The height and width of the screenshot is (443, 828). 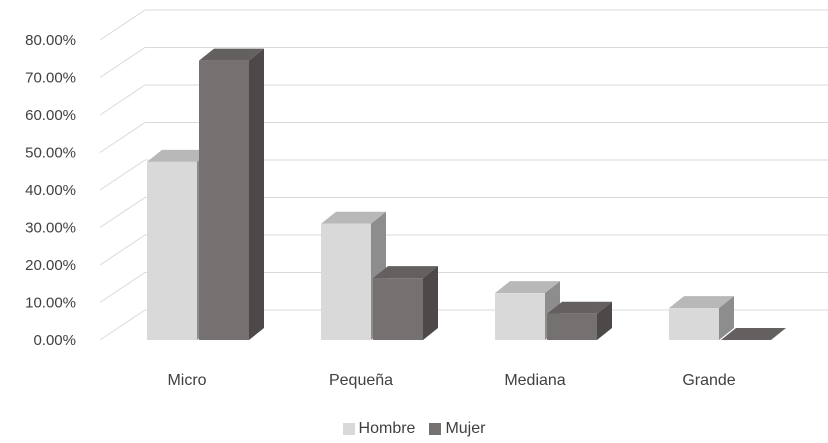 I want to click on y-tick-label: 30.00%, so click(x=50, y=228).